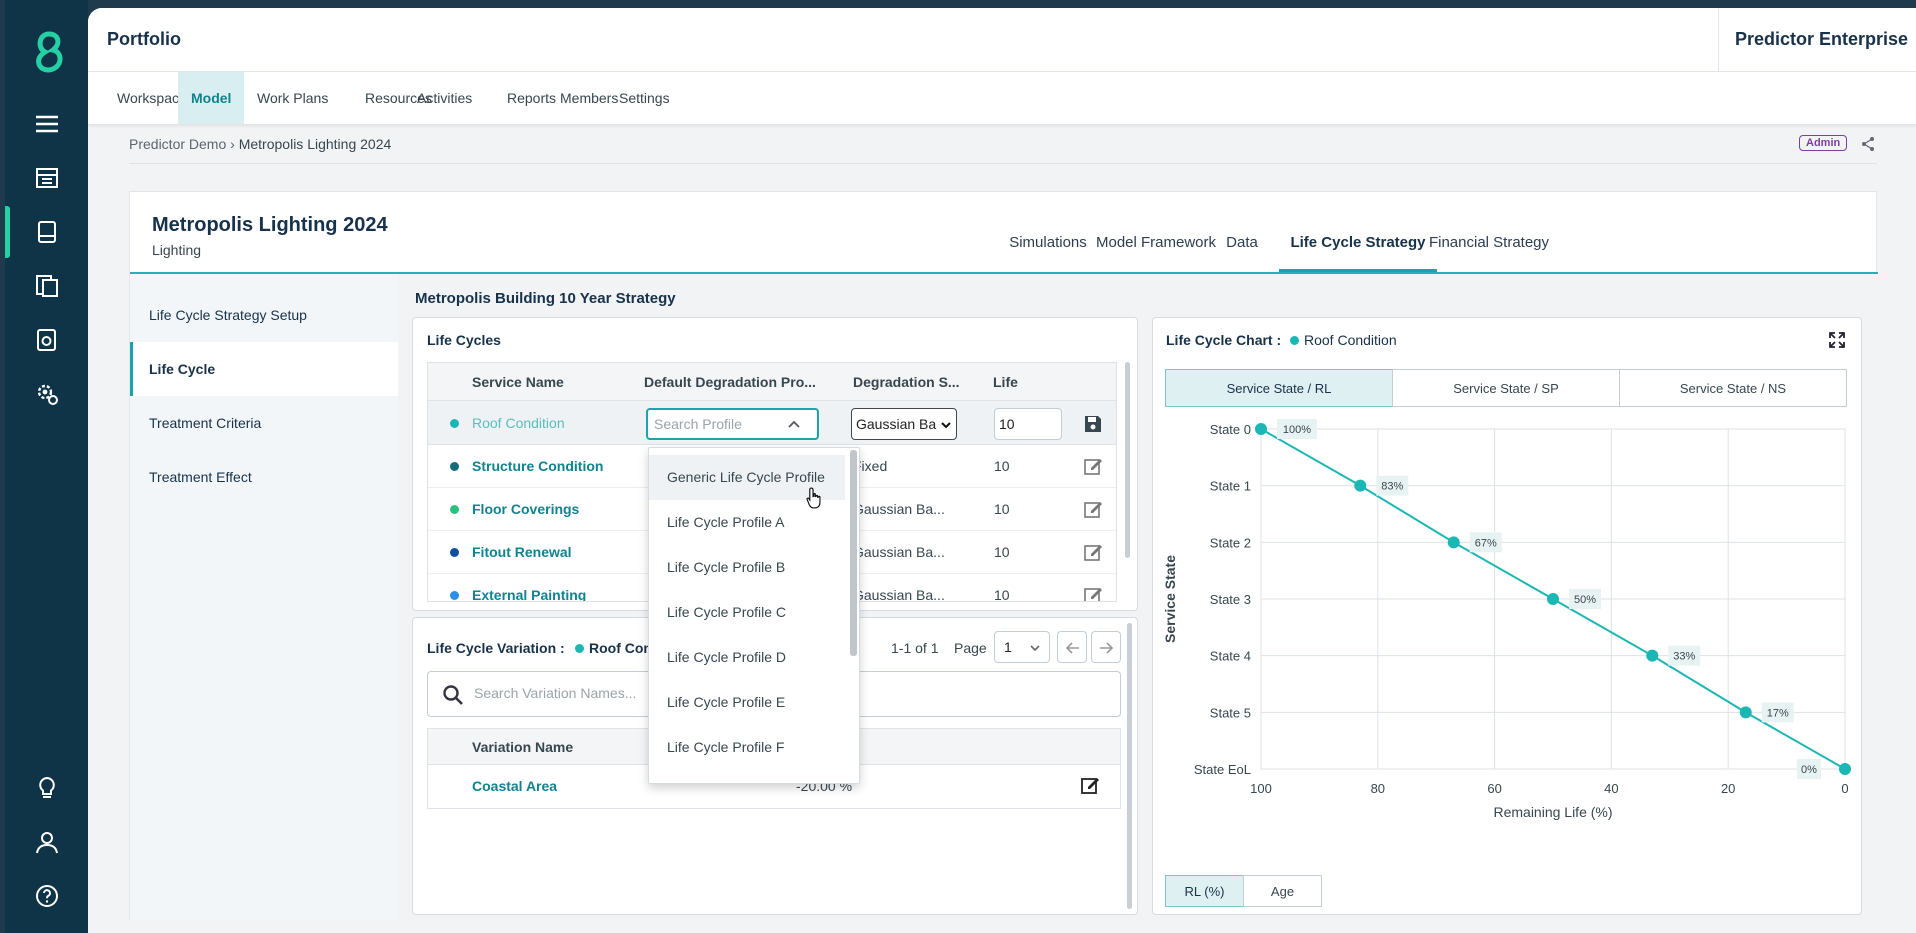  What do you see at coordinates (813, 498) in the screenshot?
I see `hand-cursor-icon` at bounding box center [813, 498].